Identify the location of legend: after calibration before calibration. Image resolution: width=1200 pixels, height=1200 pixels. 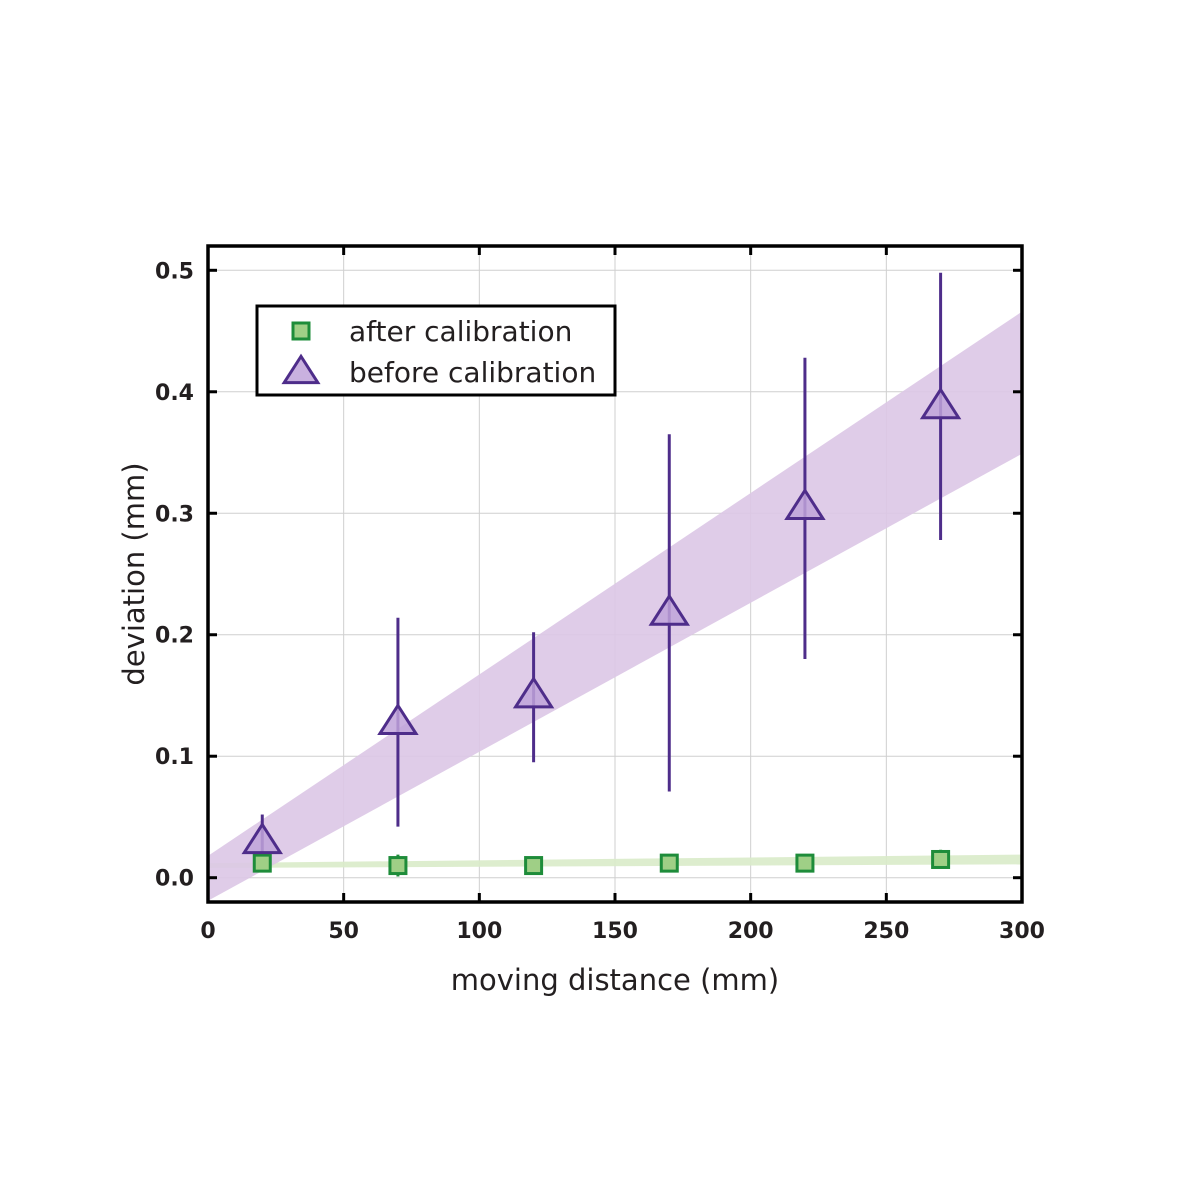
(436, 350).